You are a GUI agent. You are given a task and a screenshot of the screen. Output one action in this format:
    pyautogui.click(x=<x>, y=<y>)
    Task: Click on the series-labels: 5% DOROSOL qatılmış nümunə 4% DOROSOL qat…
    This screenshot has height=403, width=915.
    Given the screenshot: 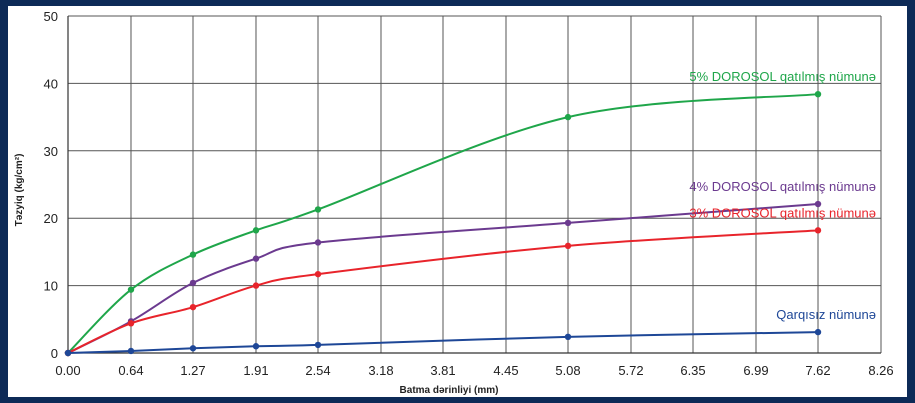 What is the action you would take?
    pyautogui.click(x=782, y=195)
    